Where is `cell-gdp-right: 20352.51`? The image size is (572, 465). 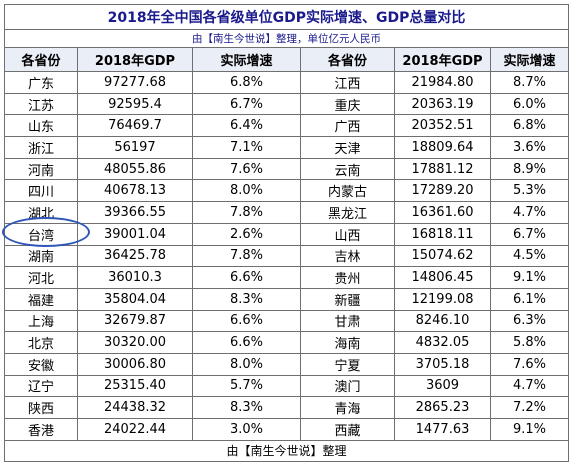 cell-gdp-right: 20352.51 is located at coordinates (442, 126).